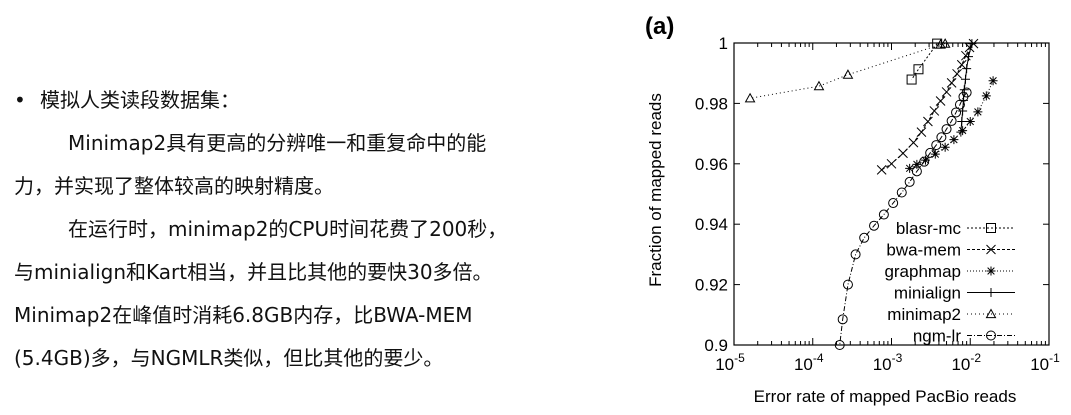 Image resolution: width=1071 pixels, height=415 pixels. Describe the element at coordinates (885, 396) in the screenshot. I see `x-axis-label: Error rate of mapped PacBio reads` at that location.